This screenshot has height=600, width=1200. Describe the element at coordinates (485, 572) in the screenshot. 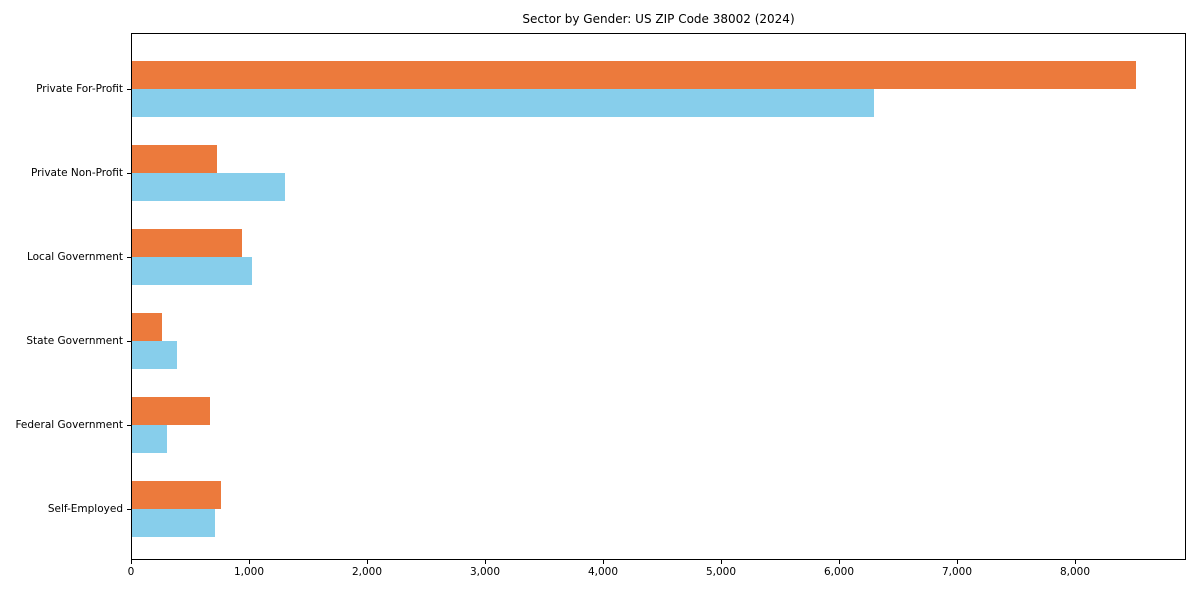

I see `x-tick-label-3000: 3,000` at that location.